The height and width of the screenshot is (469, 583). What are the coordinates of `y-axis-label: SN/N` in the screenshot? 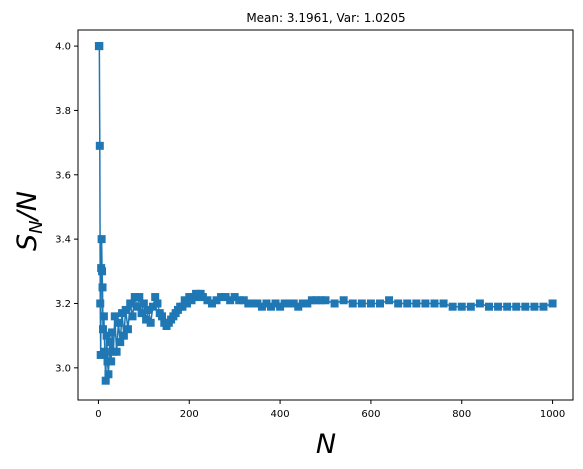 It's located at (29, 221).